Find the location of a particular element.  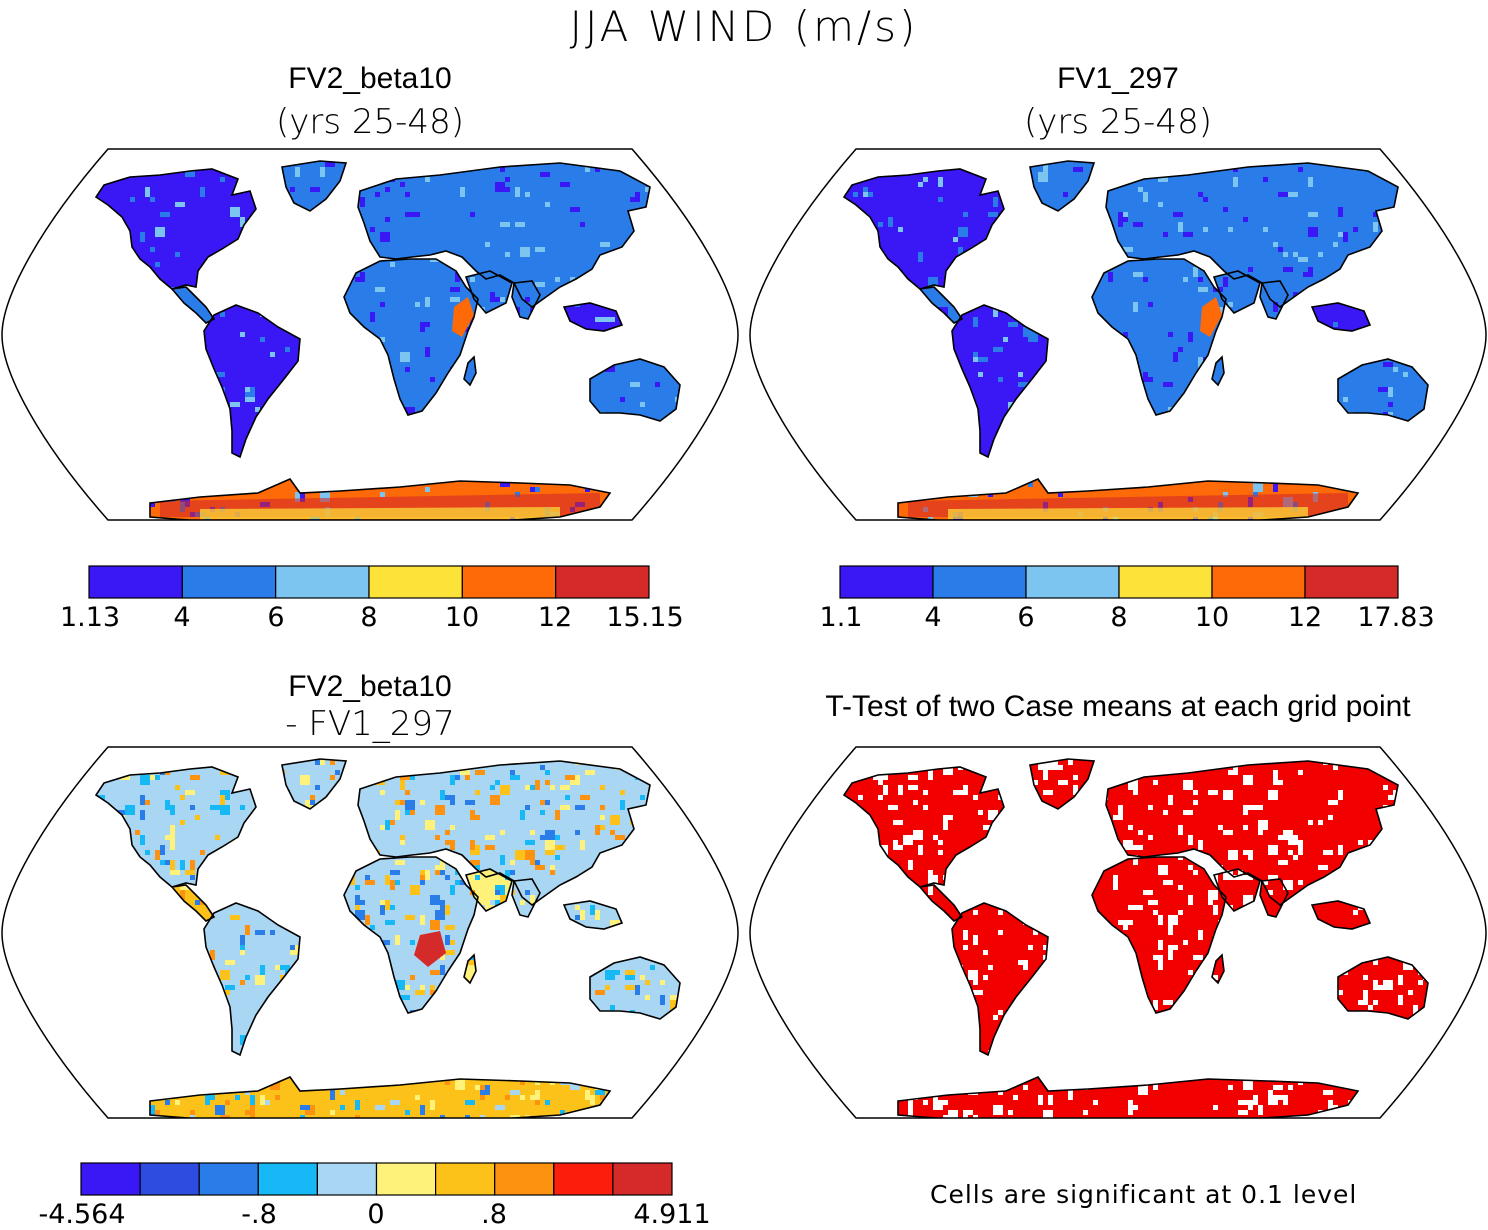

land-northAmerica is located at coordinates (176, 827).